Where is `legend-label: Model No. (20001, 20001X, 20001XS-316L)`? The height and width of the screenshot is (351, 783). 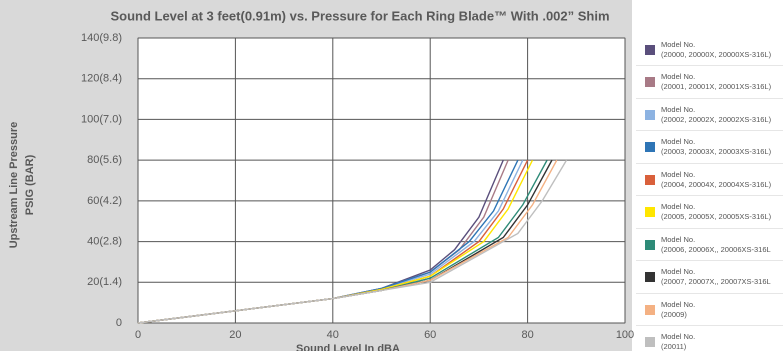 legend-label: Model No. (20001, 20001X, 20001XS-316L) is located at coordinates (716, 81).